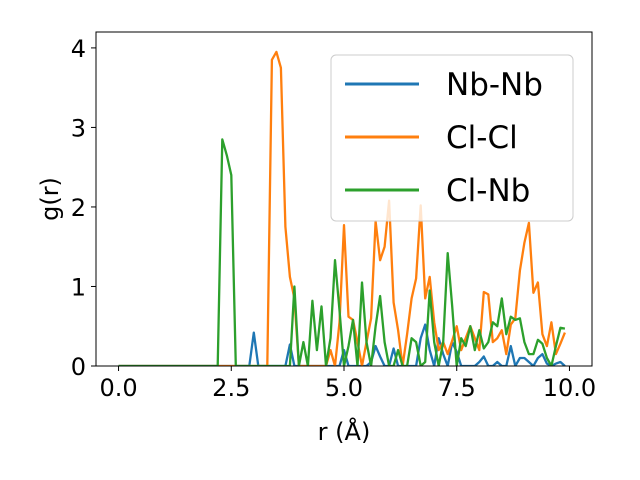 This screenshot has width=640, height=480. Describe the element at coordinates (457, 388) in the screenshot. I see `x-tick-label: 7.5` at that location.